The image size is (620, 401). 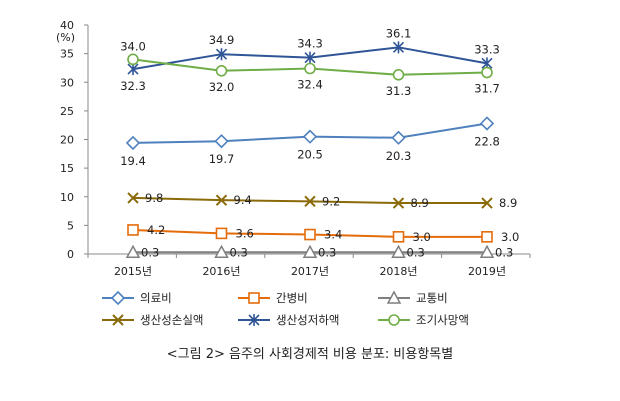 What do you see at coordinates (171, 320) in the screenshot?
I see `legend-label: 생산성손실액` at bounding box center [171, 320].